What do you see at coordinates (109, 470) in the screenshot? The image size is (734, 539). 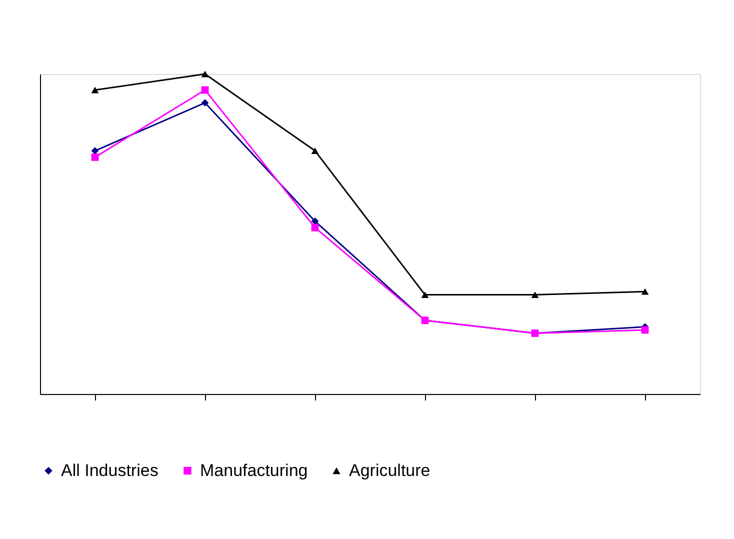 I see `legend-label: All Industries` at bounding box center [109, 470].